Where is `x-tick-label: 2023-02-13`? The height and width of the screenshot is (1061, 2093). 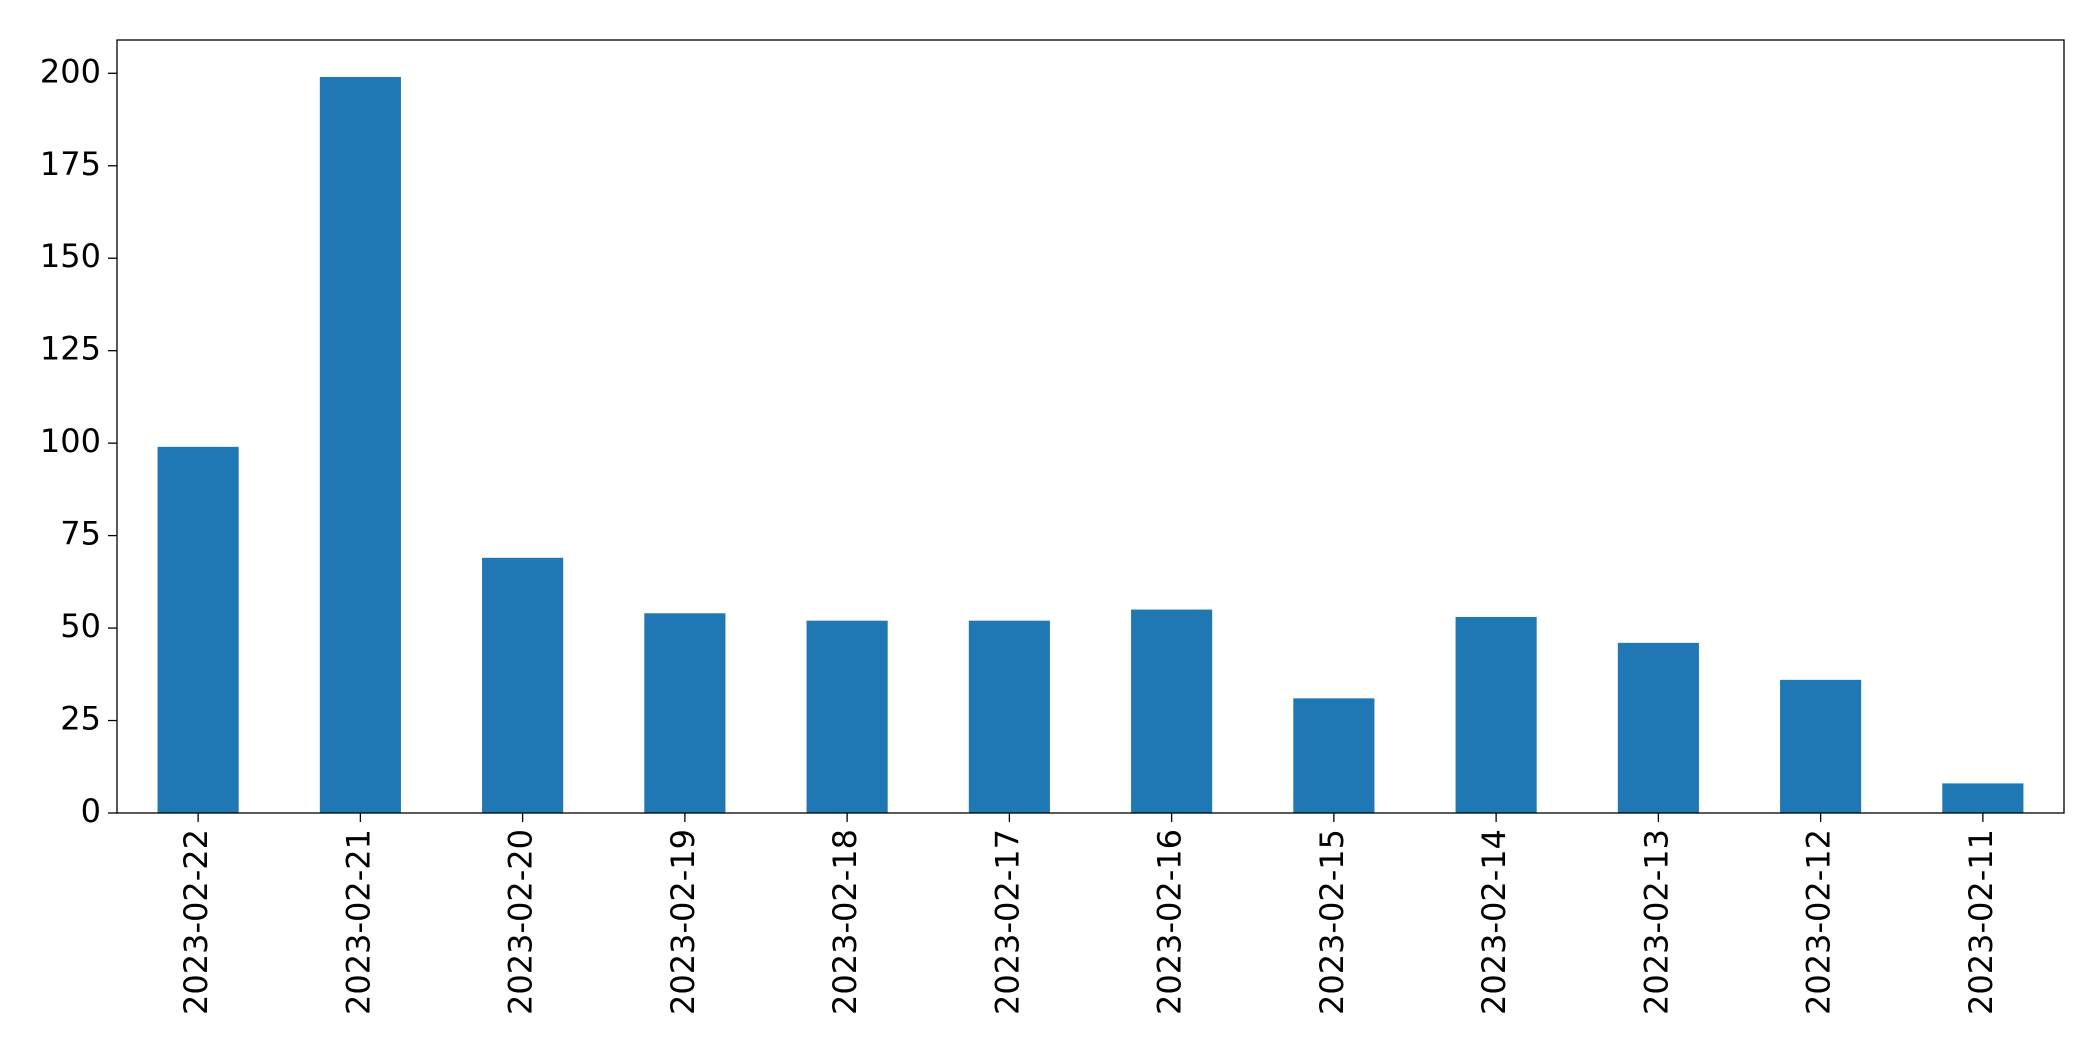
x-tick-label: 2023-02-13 is located at coordinates (1656, 922).